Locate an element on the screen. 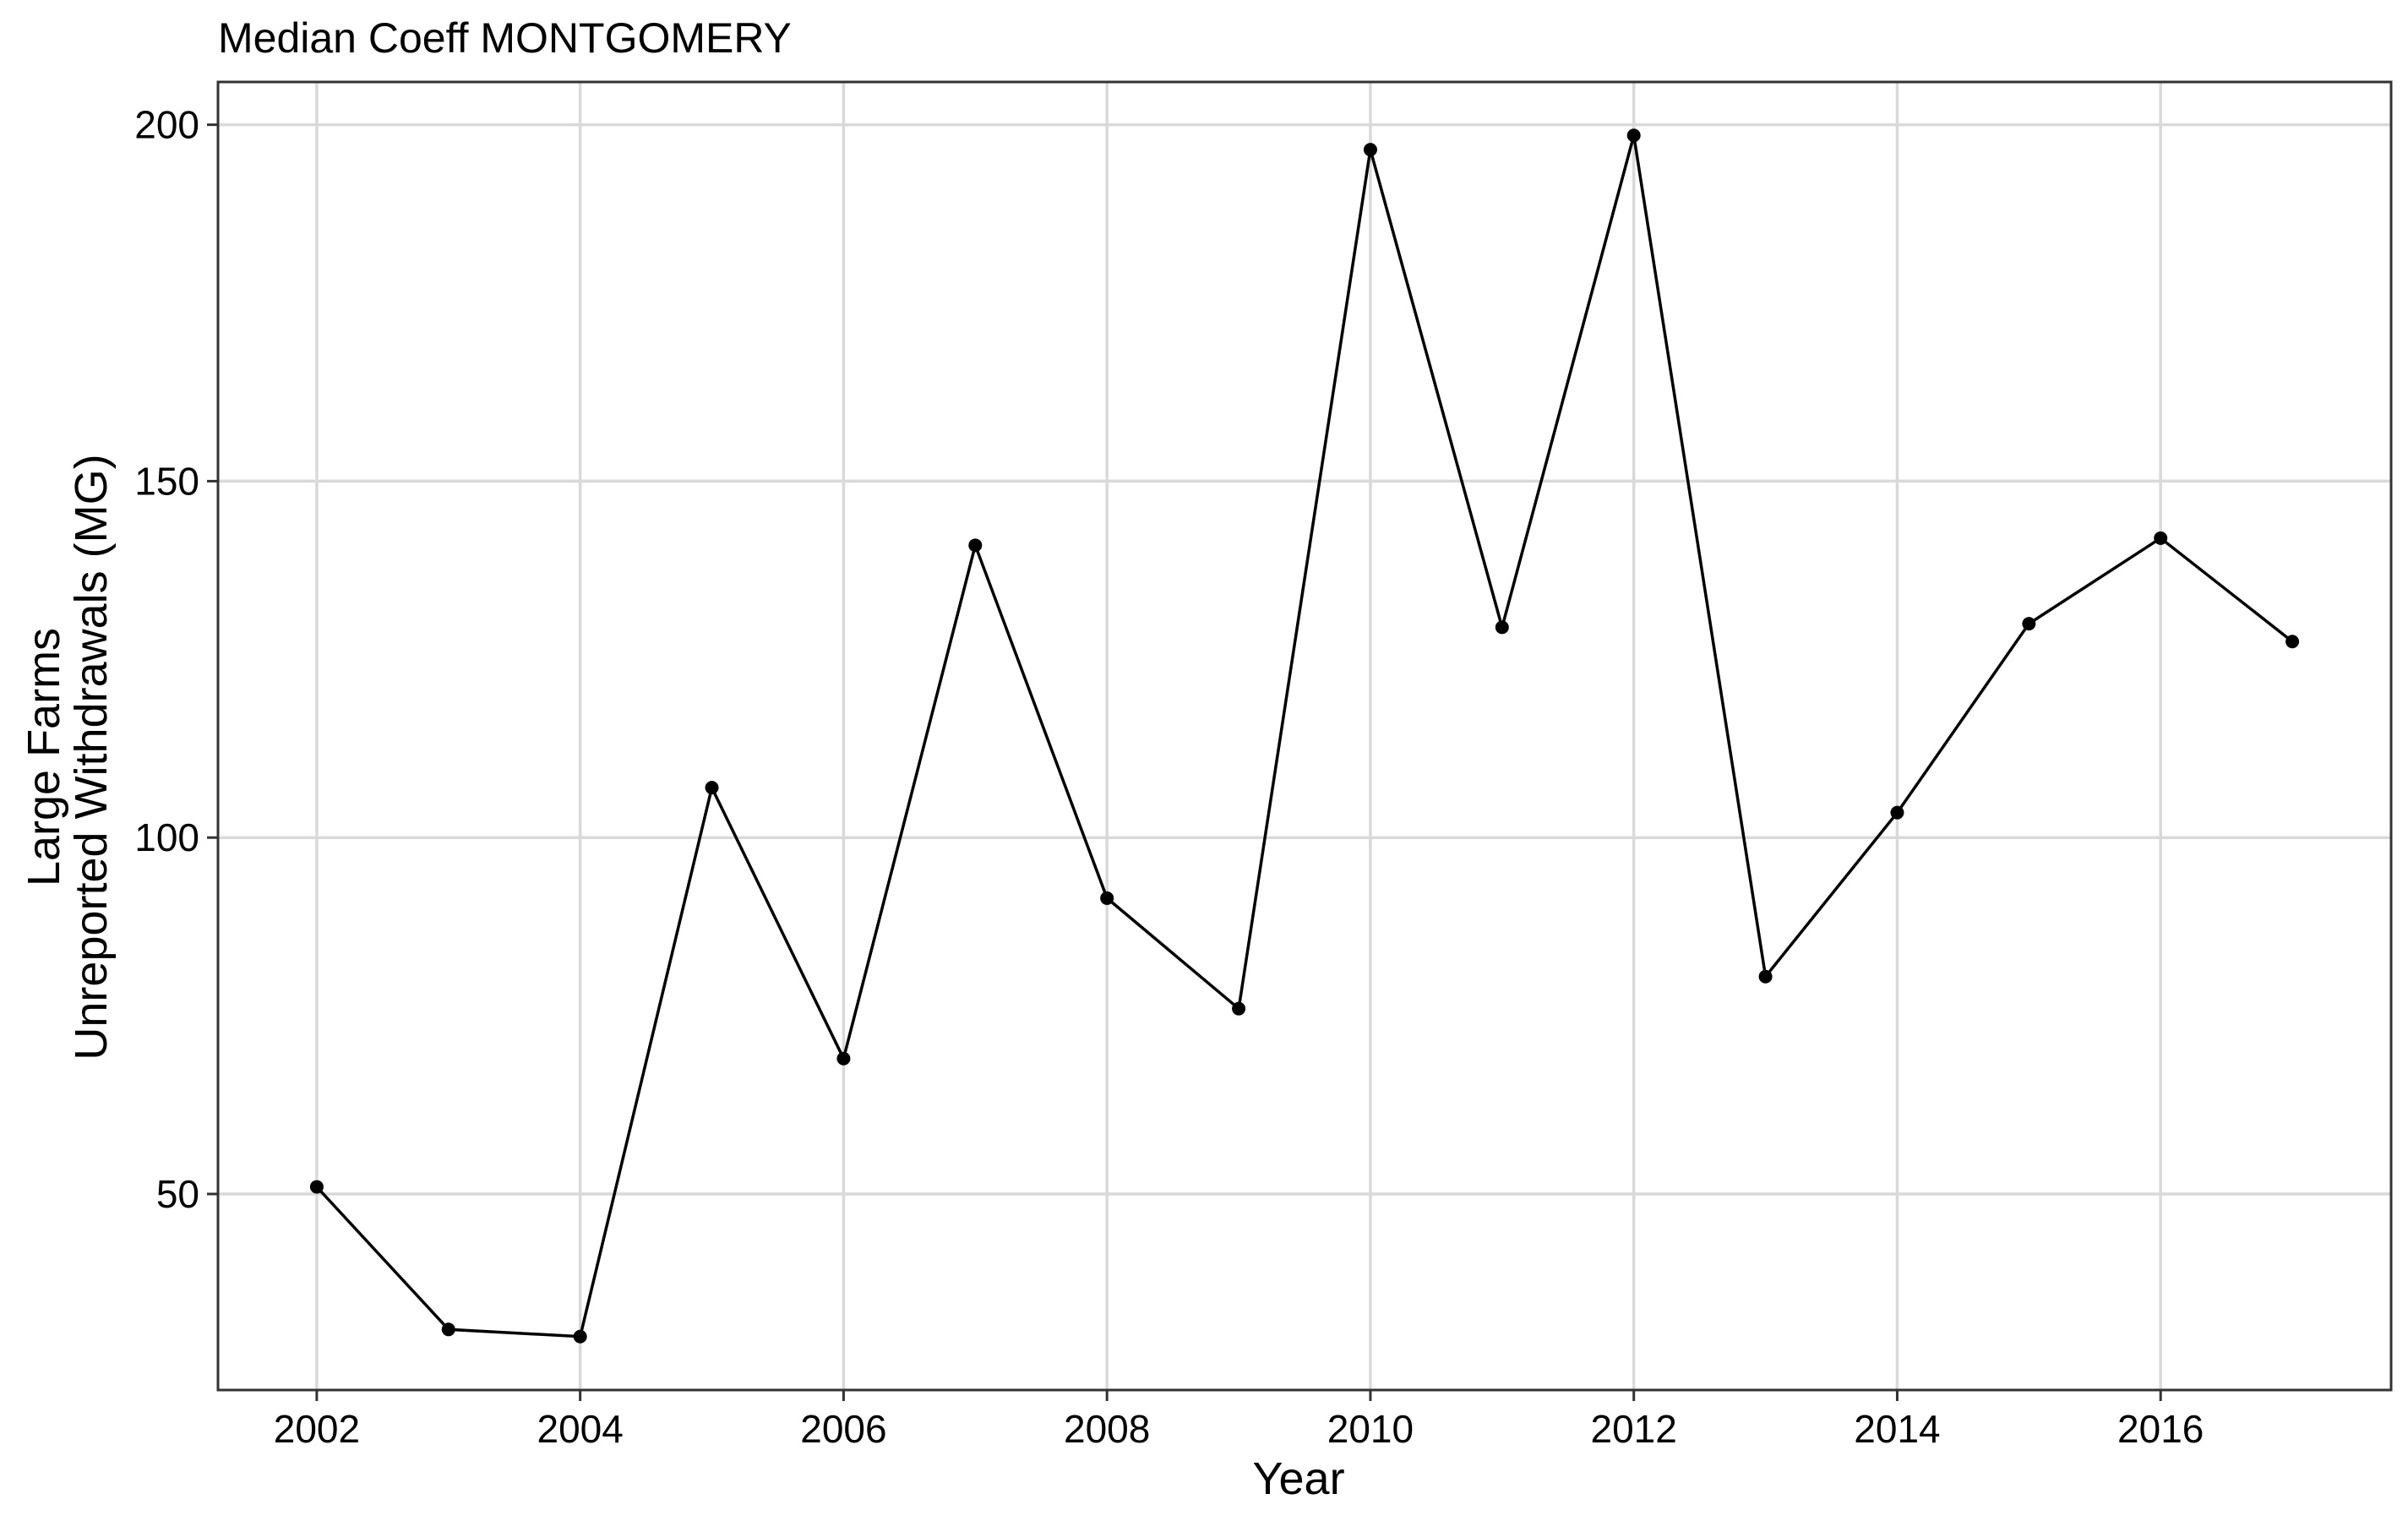 This screenshot has width=2408, height=1521. y-axis-title-line-1: Large Farms is located at coordinates (44, 757).